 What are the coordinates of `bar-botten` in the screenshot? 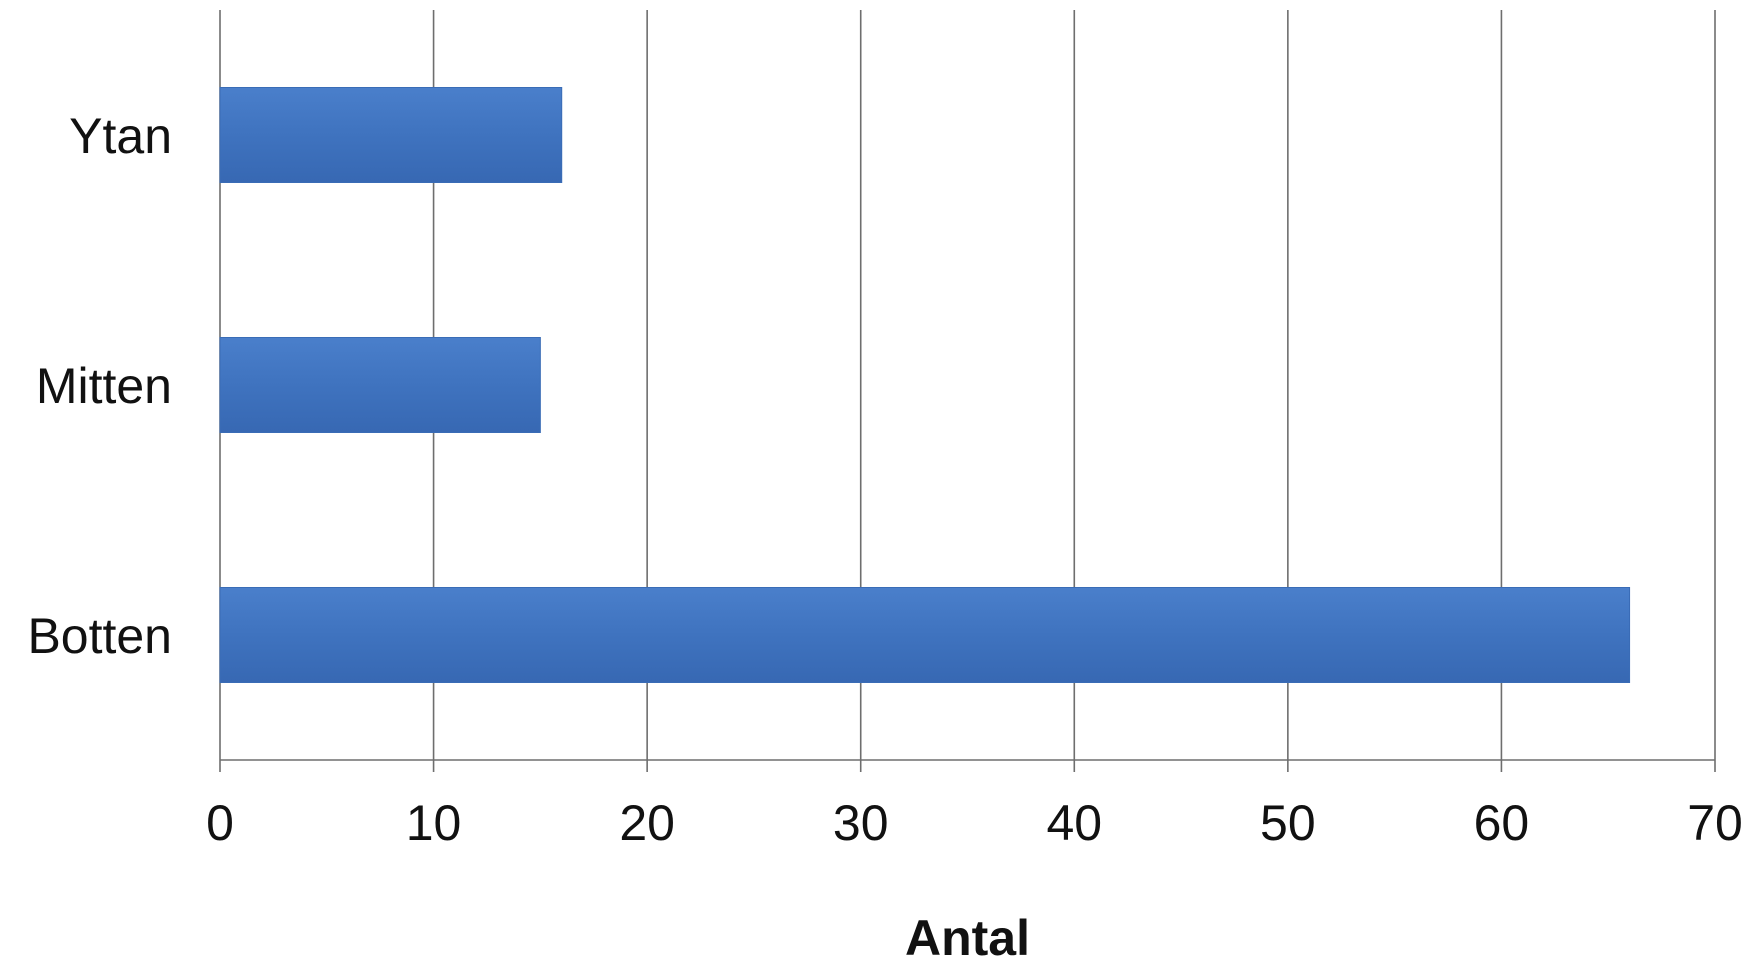 It's located at (925, 635).